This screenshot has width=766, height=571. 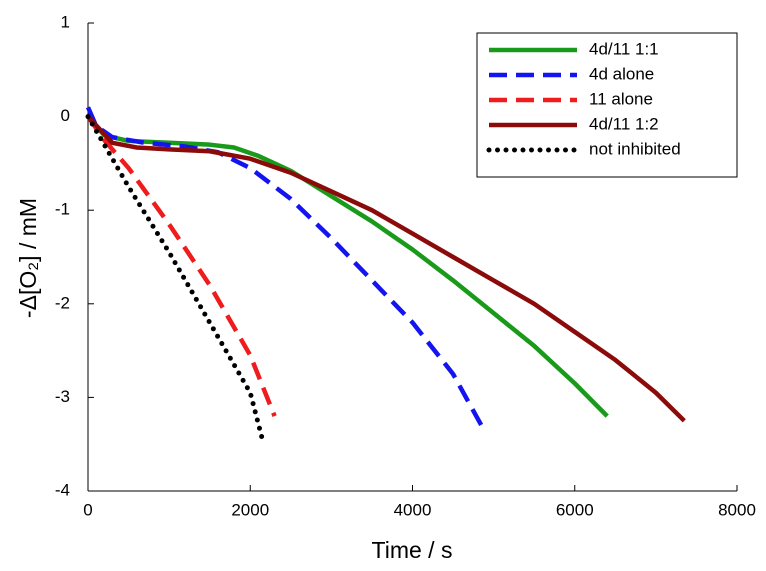 I want to click on y-tick-label: -4, so click(x=62, y=489).